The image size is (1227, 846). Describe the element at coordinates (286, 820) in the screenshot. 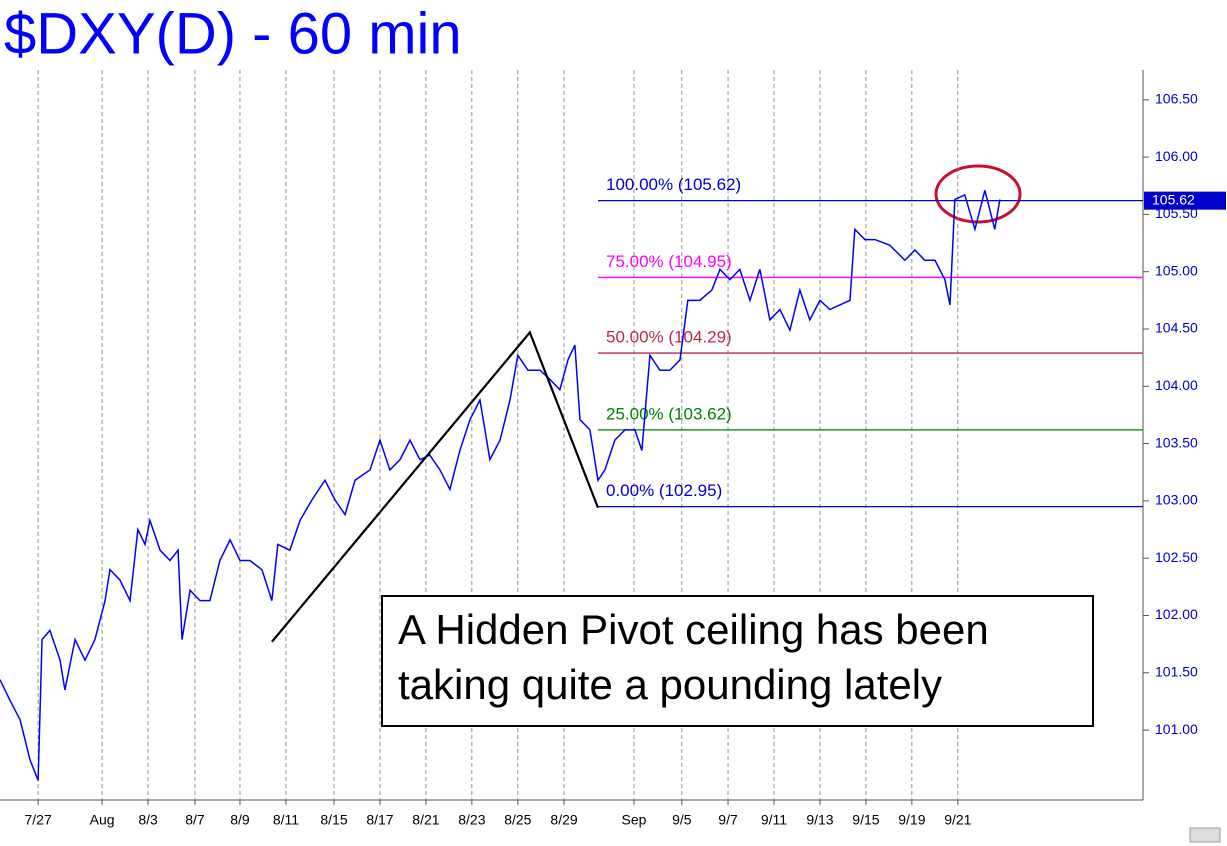

I see `x-tick-label: 8/11` at that location.